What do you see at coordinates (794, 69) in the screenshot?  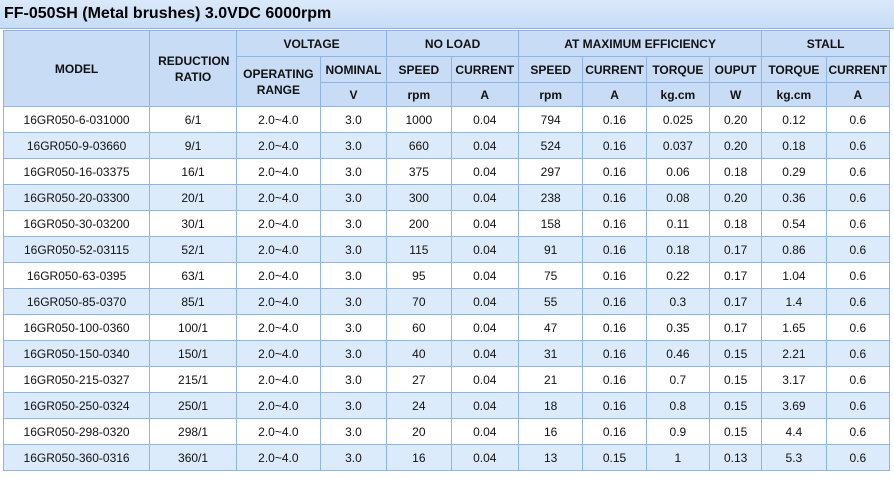 I see `header-st-torque: TORQUE` at bounding box center [794, 69].